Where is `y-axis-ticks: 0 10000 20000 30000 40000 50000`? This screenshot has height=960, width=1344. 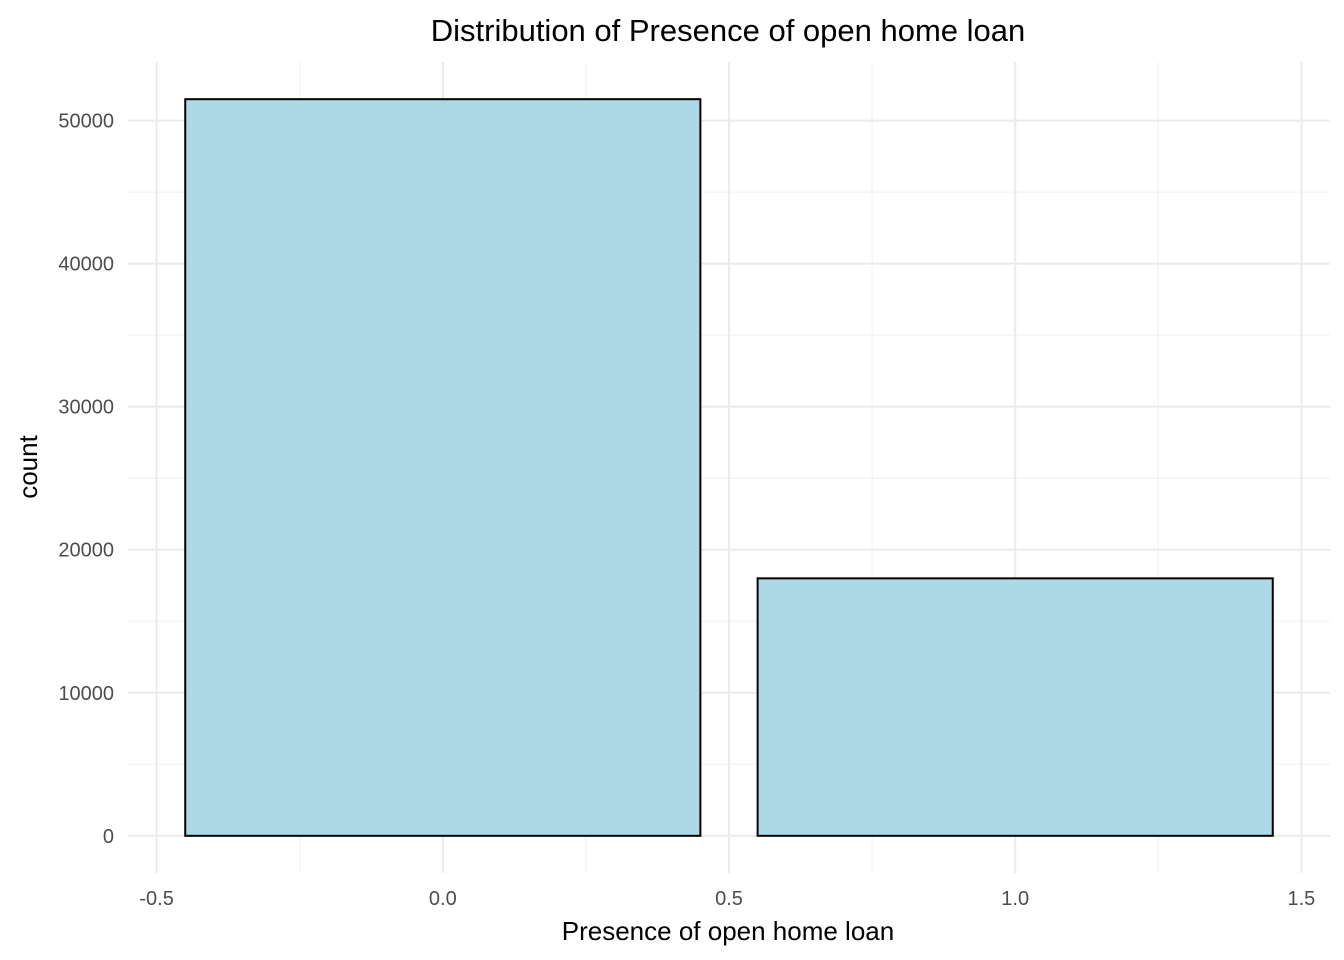
y-axis-ticks: 0 10000 20000 30000 40000 50000 is located at coordinates (86, 479).